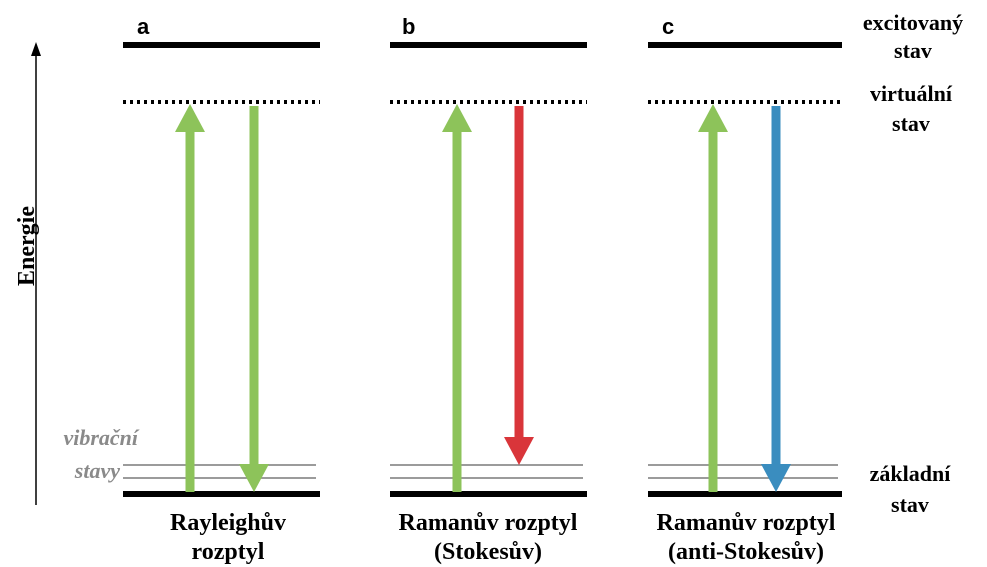 The image size is (987, 567). Describe the element at coordinates (101, 437) in the screenshot. I see `vibrational-states-label-line1: vibrační` at that location.